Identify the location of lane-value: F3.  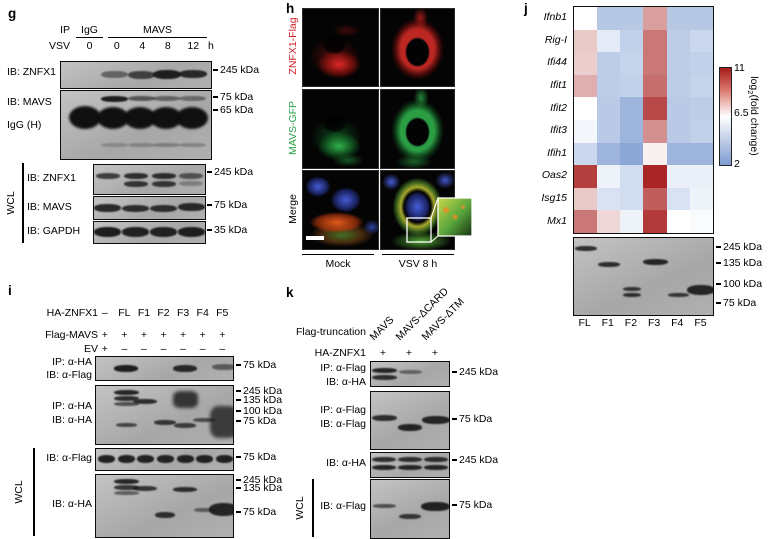
(183, 313).